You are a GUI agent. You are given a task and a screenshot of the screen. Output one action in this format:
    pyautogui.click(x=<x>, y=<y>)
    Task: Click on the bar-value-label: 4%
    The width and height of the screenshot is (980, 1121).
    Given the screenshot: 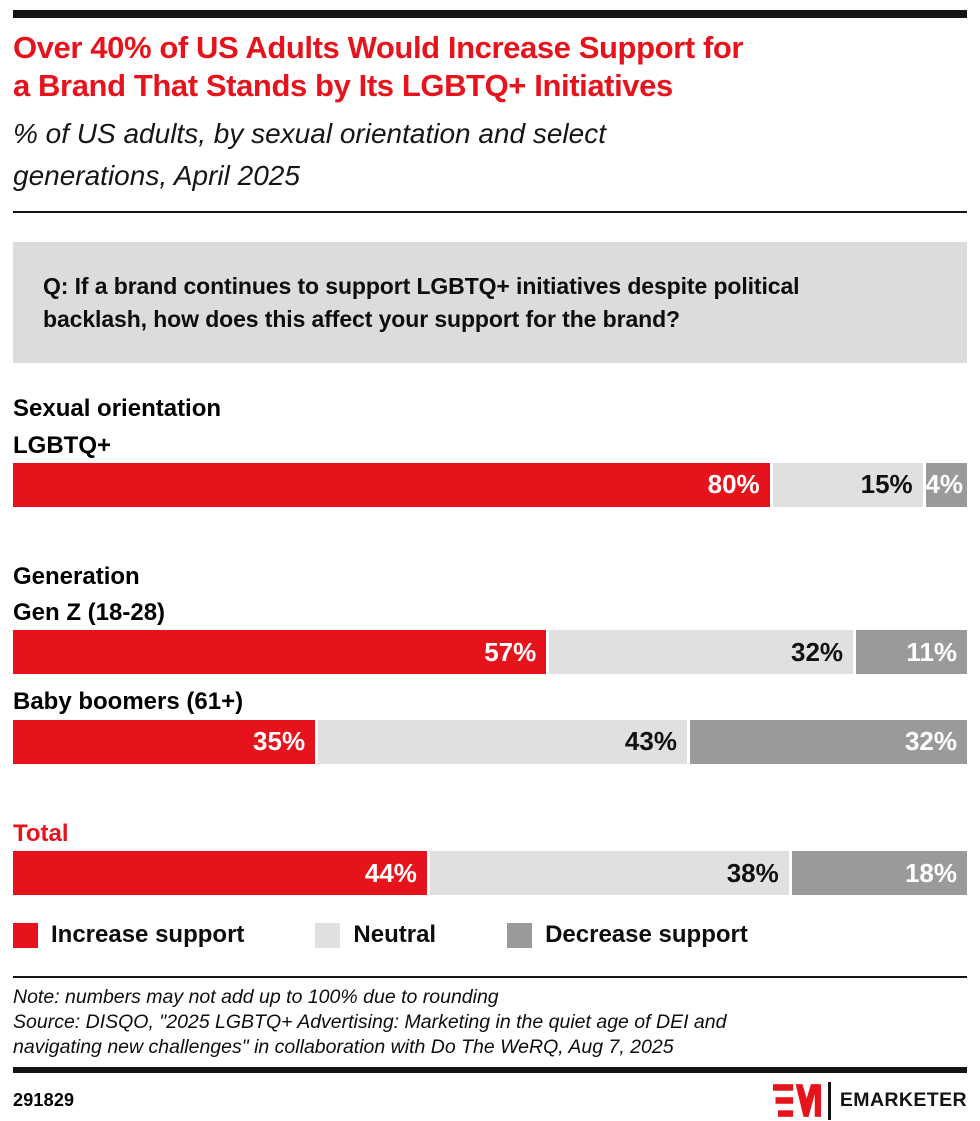 What is the action you would take?
    pyautogui.click(x=944, y=484)
    